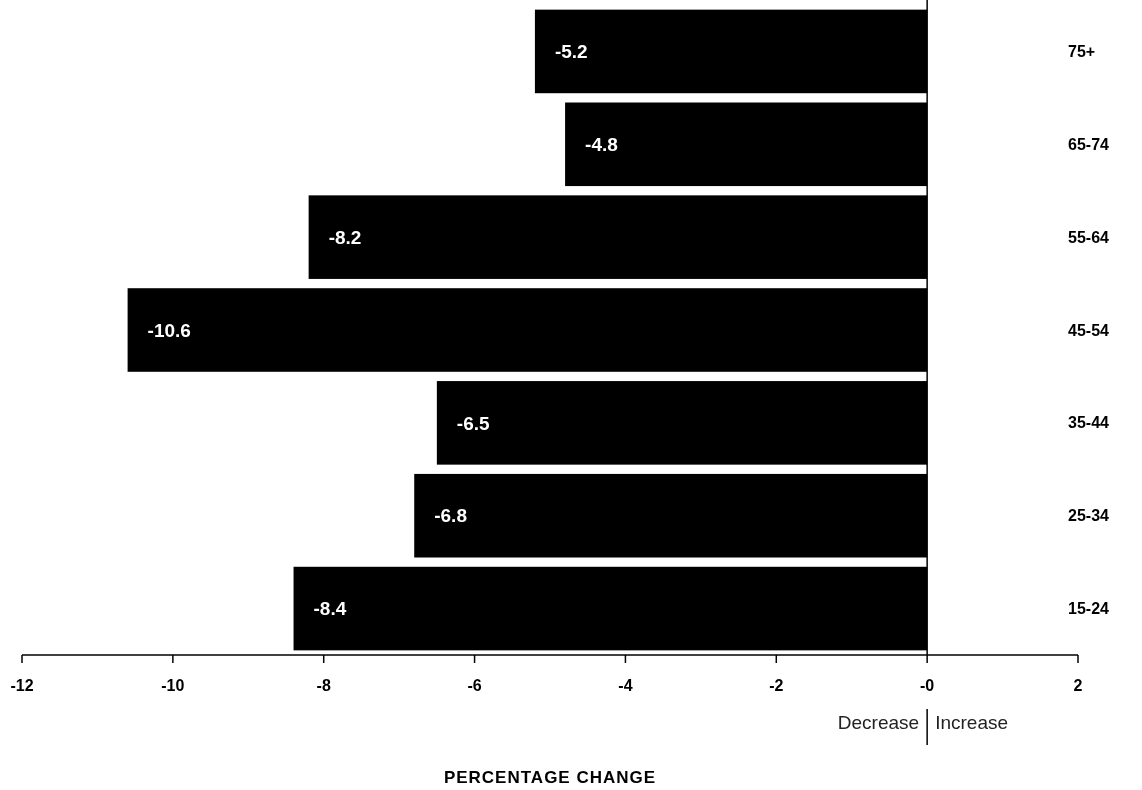  What do you see at coordinates (345, 237) in the screenshot?
I see `data-label: -8.2` at bounding box center [345, 237].